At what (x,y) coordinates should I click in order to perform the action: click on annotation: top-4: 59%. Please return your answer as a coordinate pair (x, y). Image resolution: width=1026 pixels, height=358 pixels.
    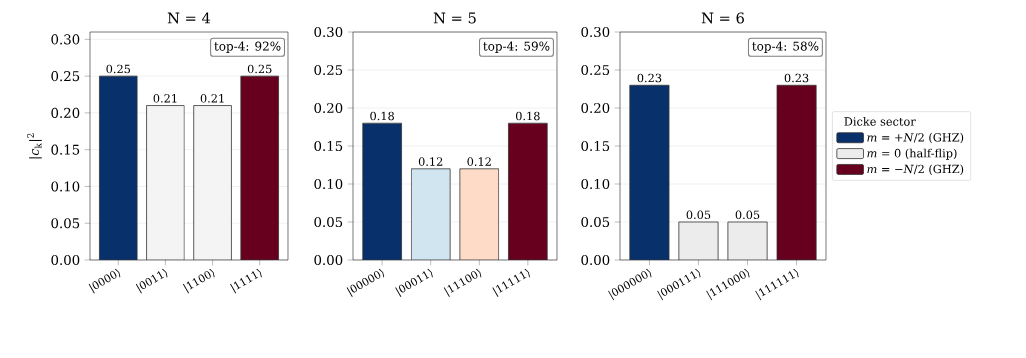
    Looking at the image, I should click on (516, 47).